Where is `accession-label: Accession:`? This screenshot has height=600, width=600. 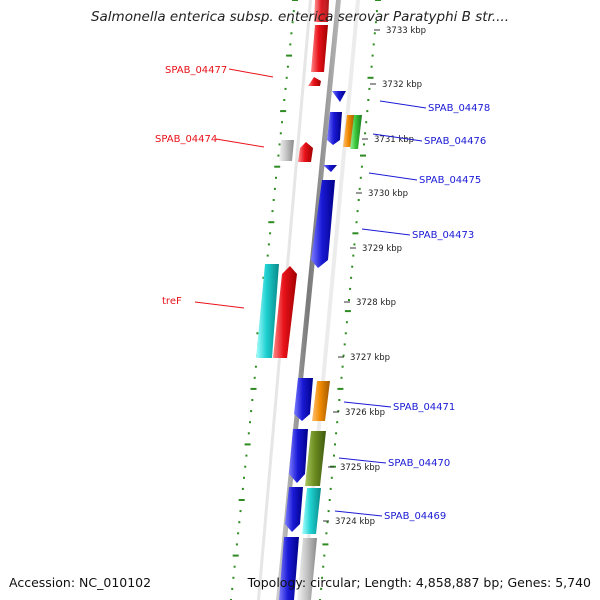
accession-label: Accession: is located at coordinates (42, 582).